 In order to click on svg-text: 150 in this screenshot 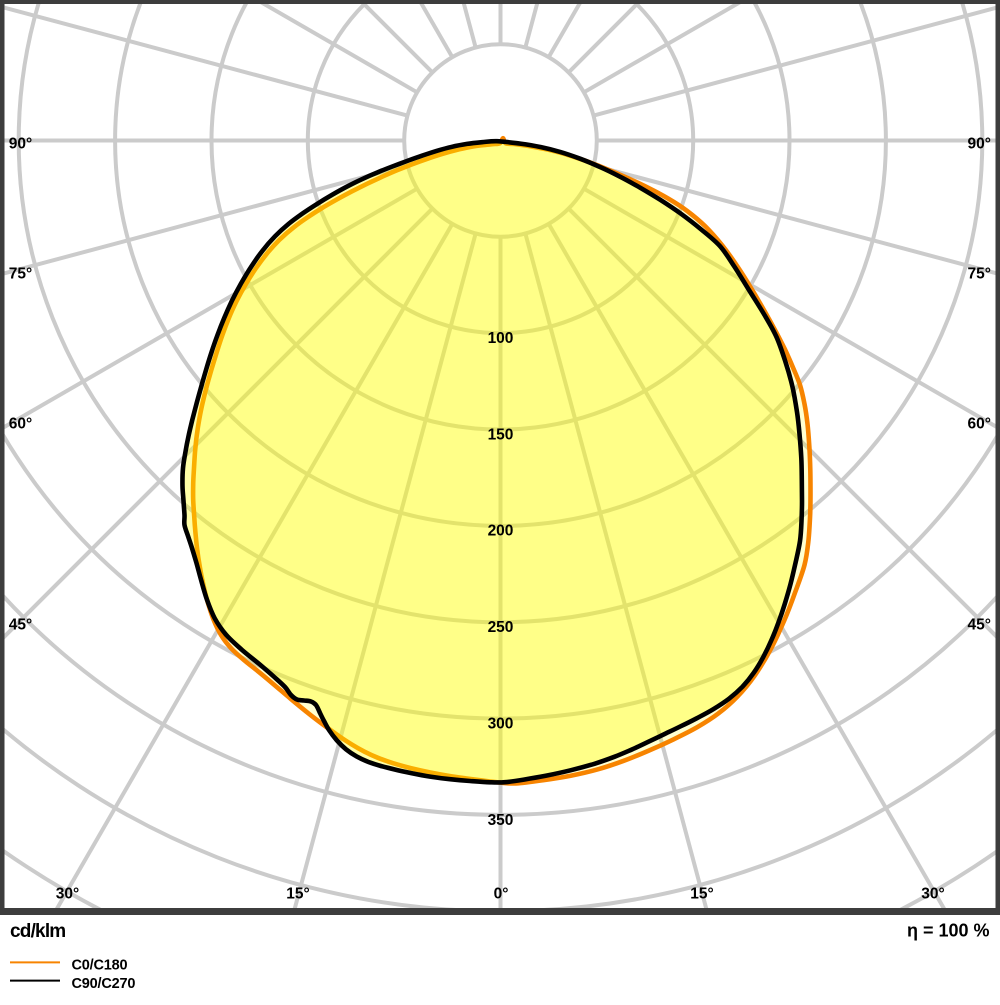, I will do `click(501, 434)`.